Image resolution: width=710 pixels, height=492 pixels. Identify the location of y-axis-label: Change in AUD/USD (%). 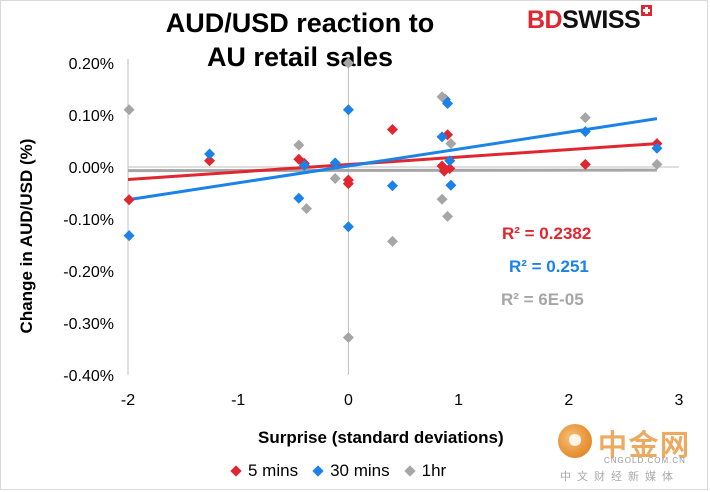
(26, 236).